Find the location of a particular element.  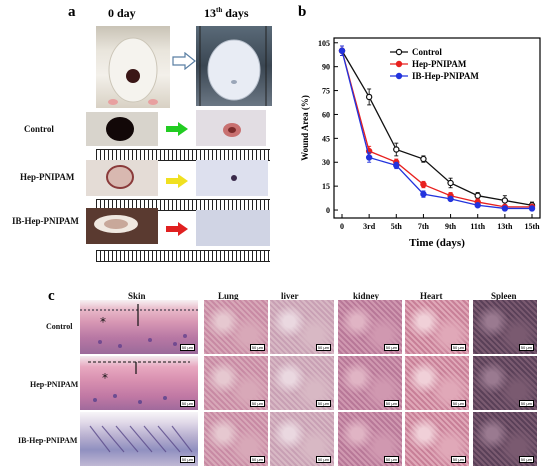

wound-illustration-hep-day13 is located at coordinates (234, 178).